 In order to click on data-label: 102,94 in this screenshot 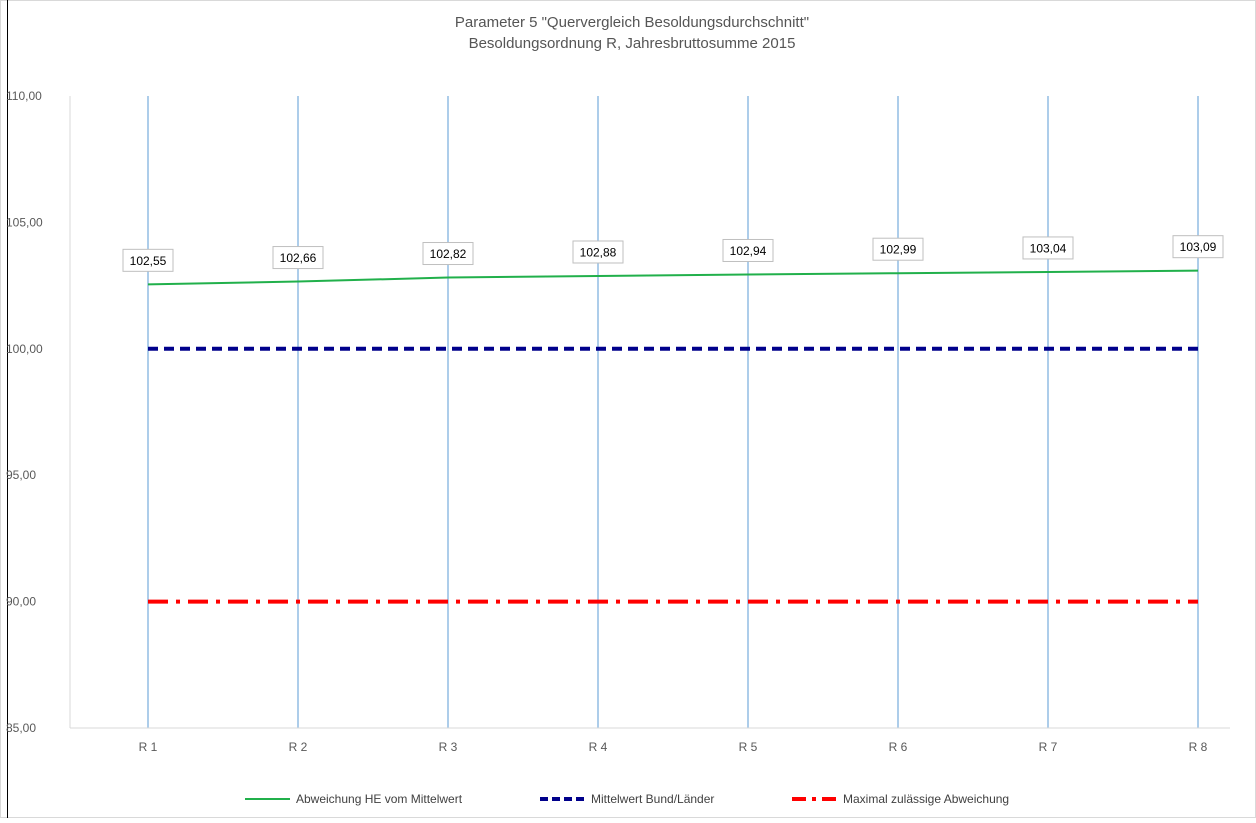, I will do `click(748, 251)`.